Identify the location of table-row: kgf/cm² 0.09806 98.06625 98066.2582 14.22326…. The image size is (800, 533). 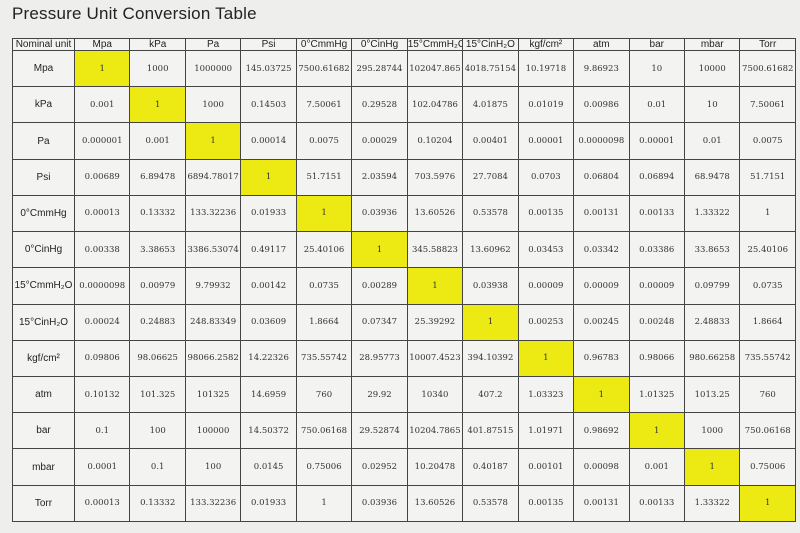
(404, 358).